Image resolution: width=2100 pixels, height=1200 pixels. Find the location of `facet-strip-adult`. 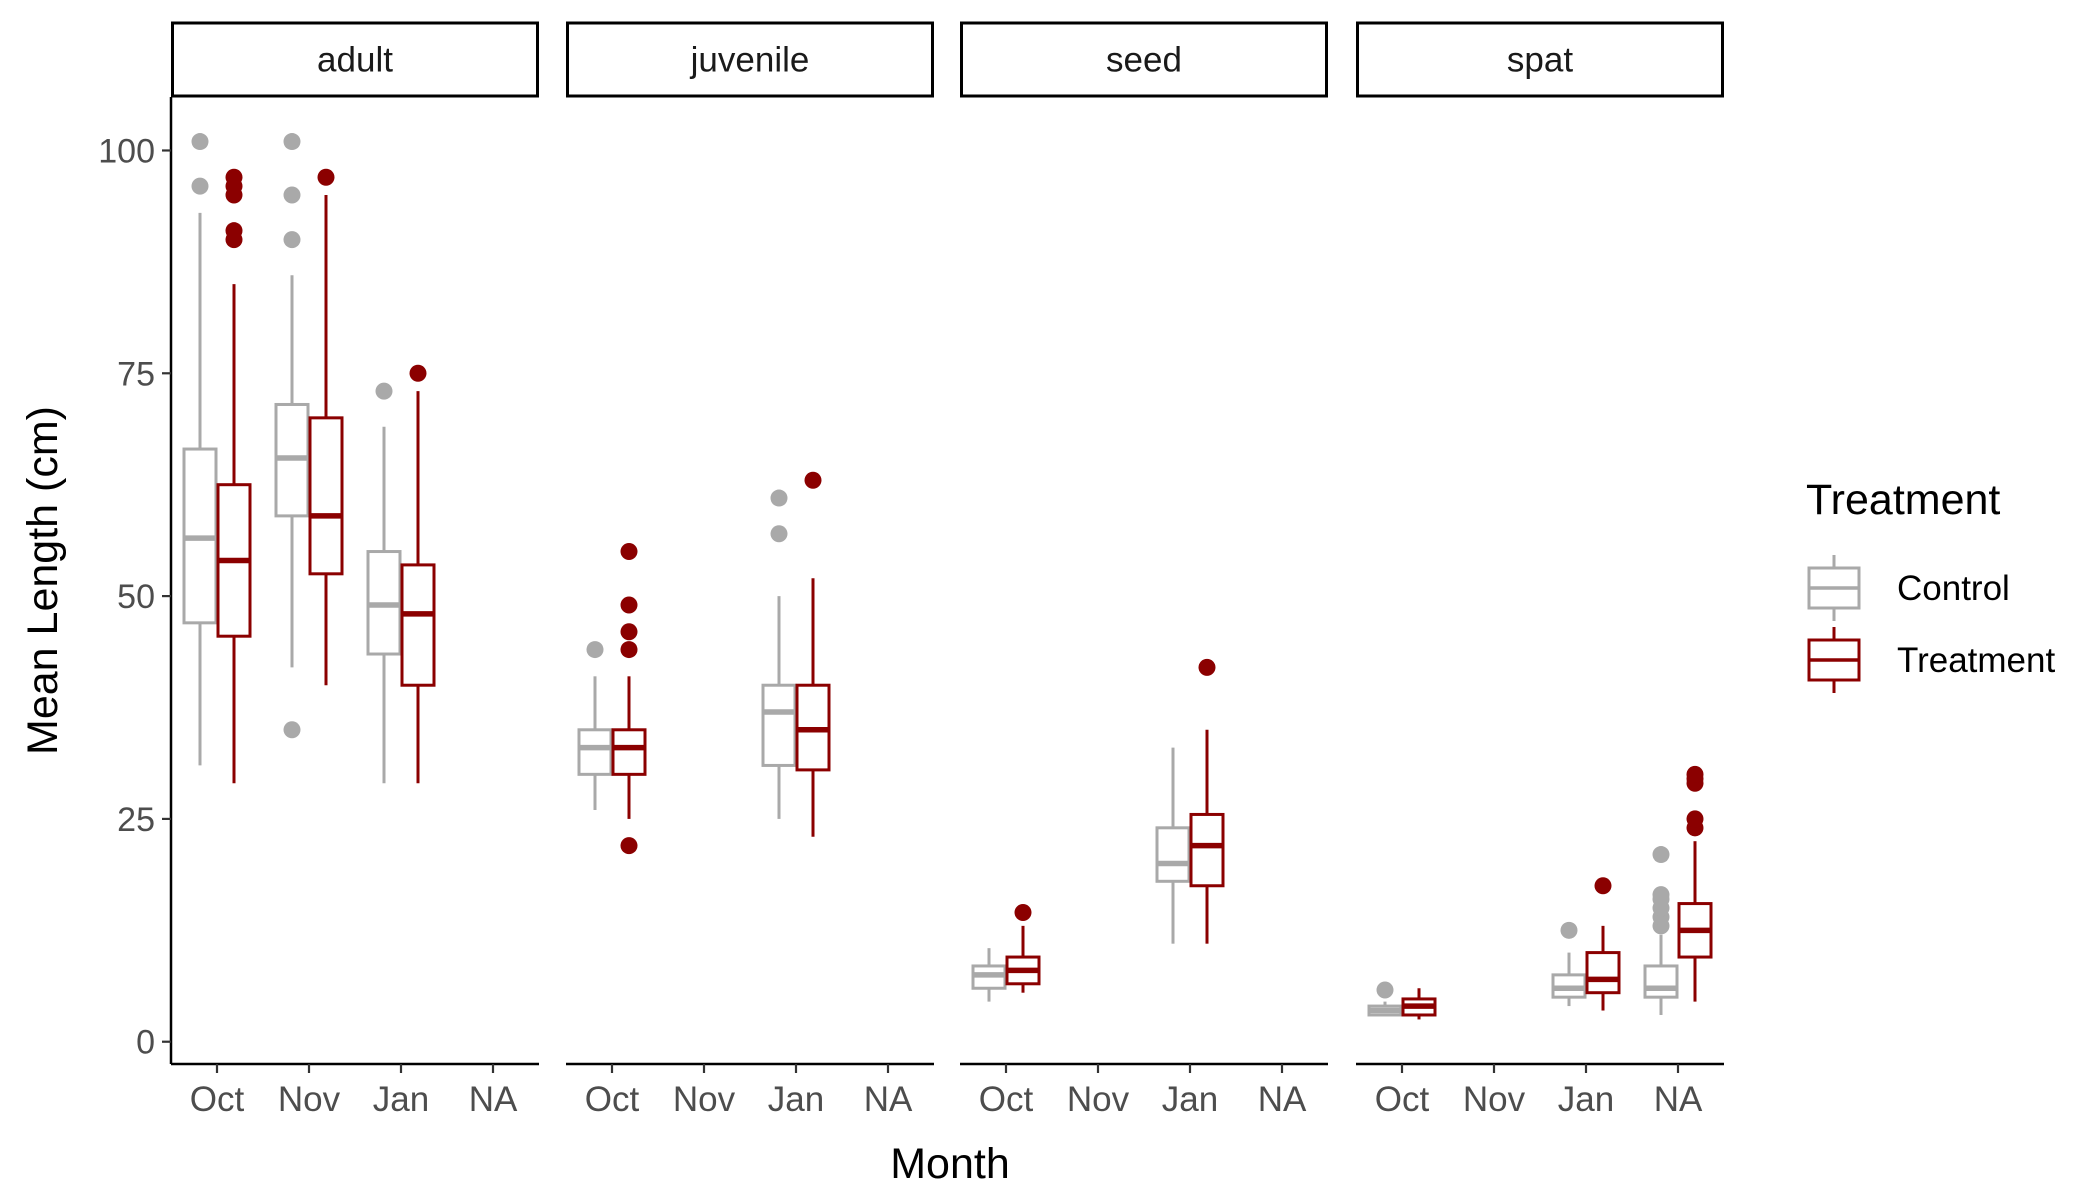

facet-strip-adult is located at coordinates (355, 59).